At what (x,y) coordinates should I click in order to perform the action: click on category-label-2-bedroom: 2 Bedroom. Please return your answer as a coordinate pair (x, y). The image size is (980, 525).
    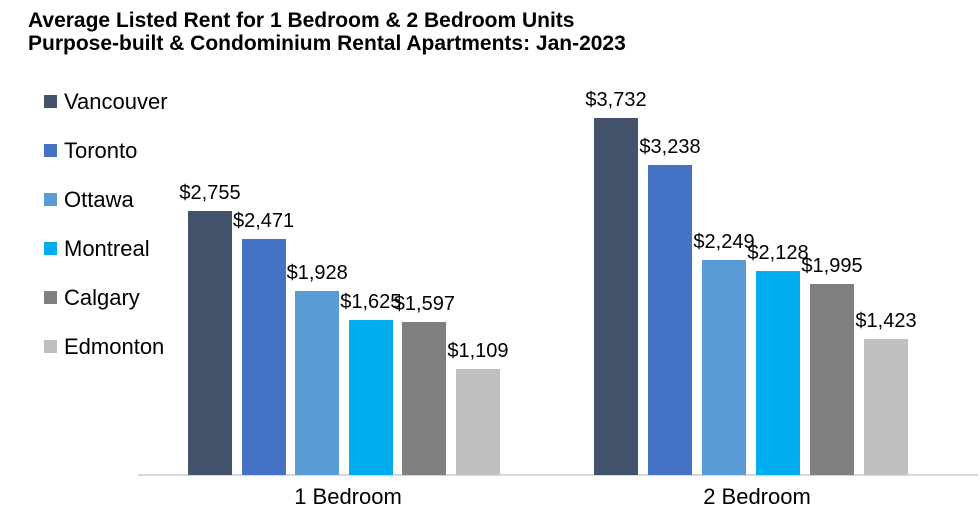
    Looking at the image, I should click on (757, 496).